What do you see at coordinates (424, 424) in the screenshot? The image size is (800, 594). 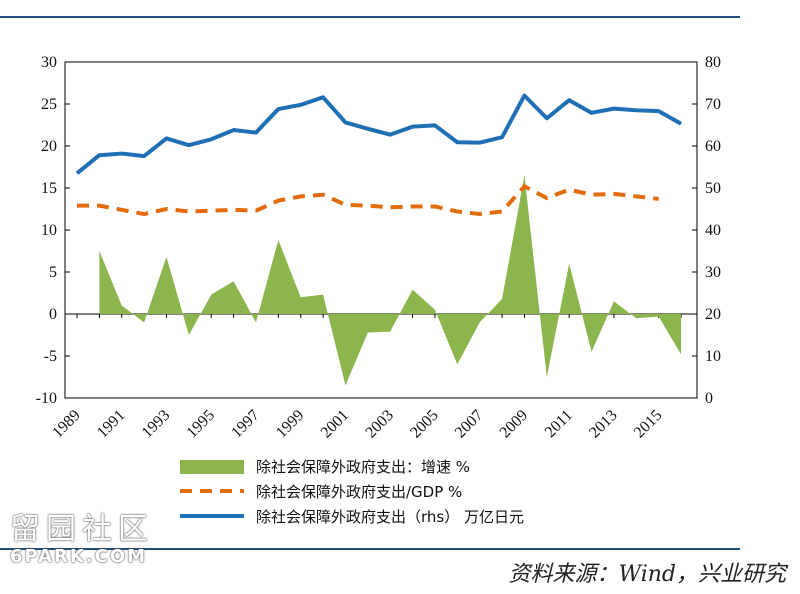 I see `x-tick-label: 2005` at bounding box center [424, 424].